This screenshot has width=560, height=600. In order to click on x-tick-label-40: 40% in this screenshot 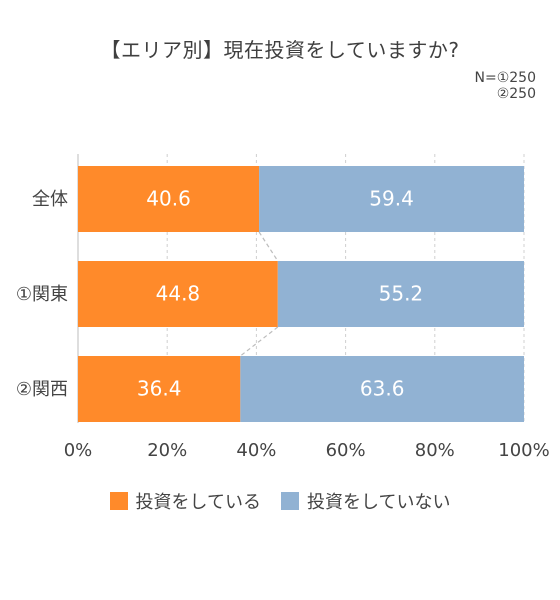, I will do `click(256, 450)`.